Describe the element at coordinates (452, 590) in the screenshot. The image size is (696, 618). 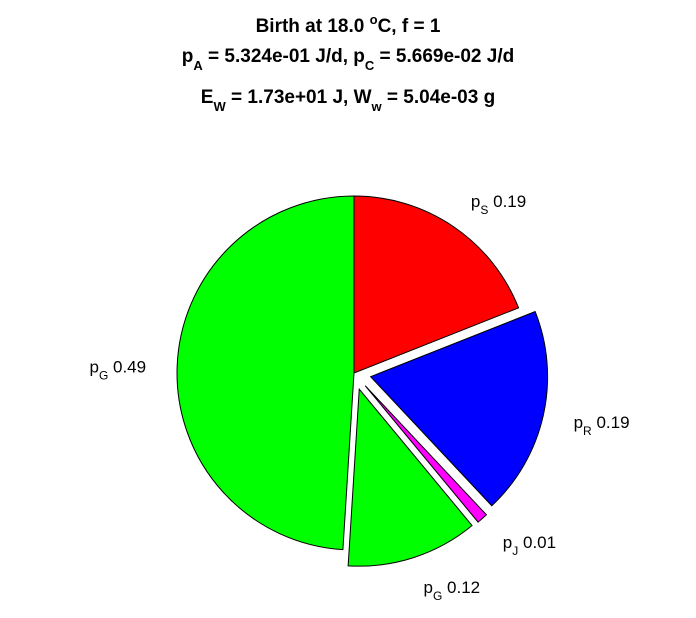
I see `pie-label-pg-3: pG 0.12` at that location.